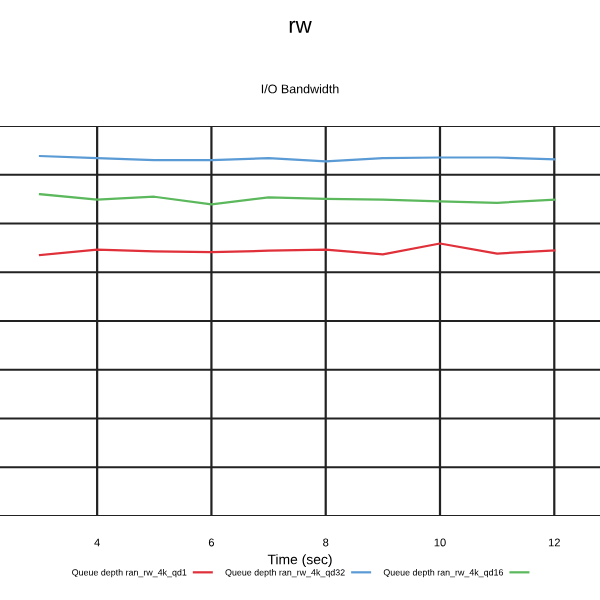  Describe the element at coordinates (300, 26) in the screenshot. I see `chart-title: rw` at that location.